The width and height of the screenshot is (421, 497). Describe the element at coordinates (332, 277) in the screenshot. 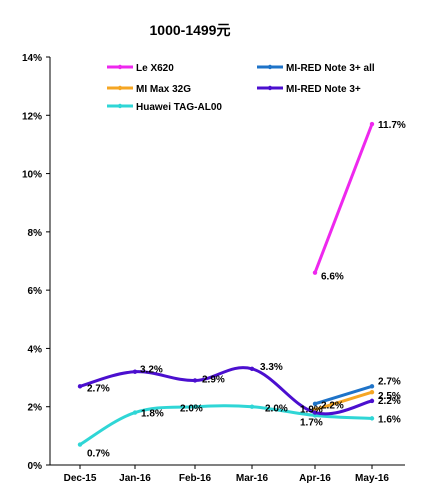

I see `data-label: 6.6%` at that location.